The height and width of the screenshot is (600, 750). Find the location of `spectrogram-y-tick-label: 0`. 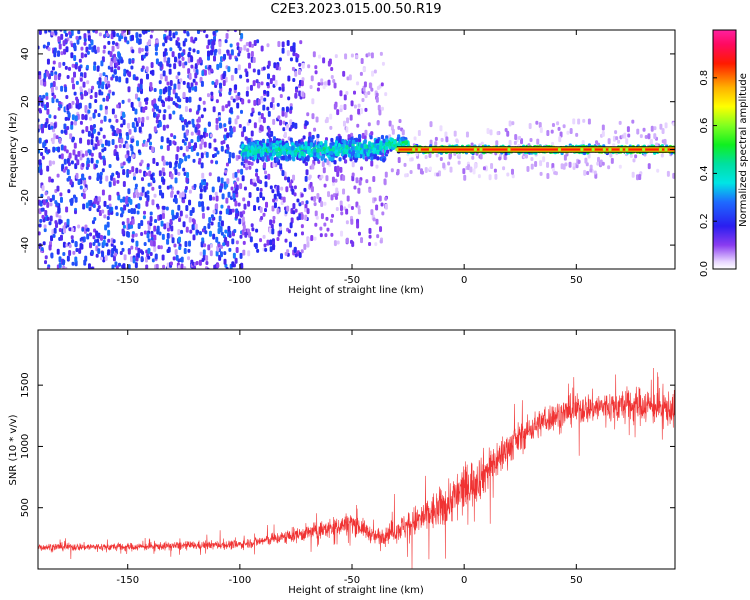

spectrogram-y-tick-label: 0 is located at coordinates (25, 149).